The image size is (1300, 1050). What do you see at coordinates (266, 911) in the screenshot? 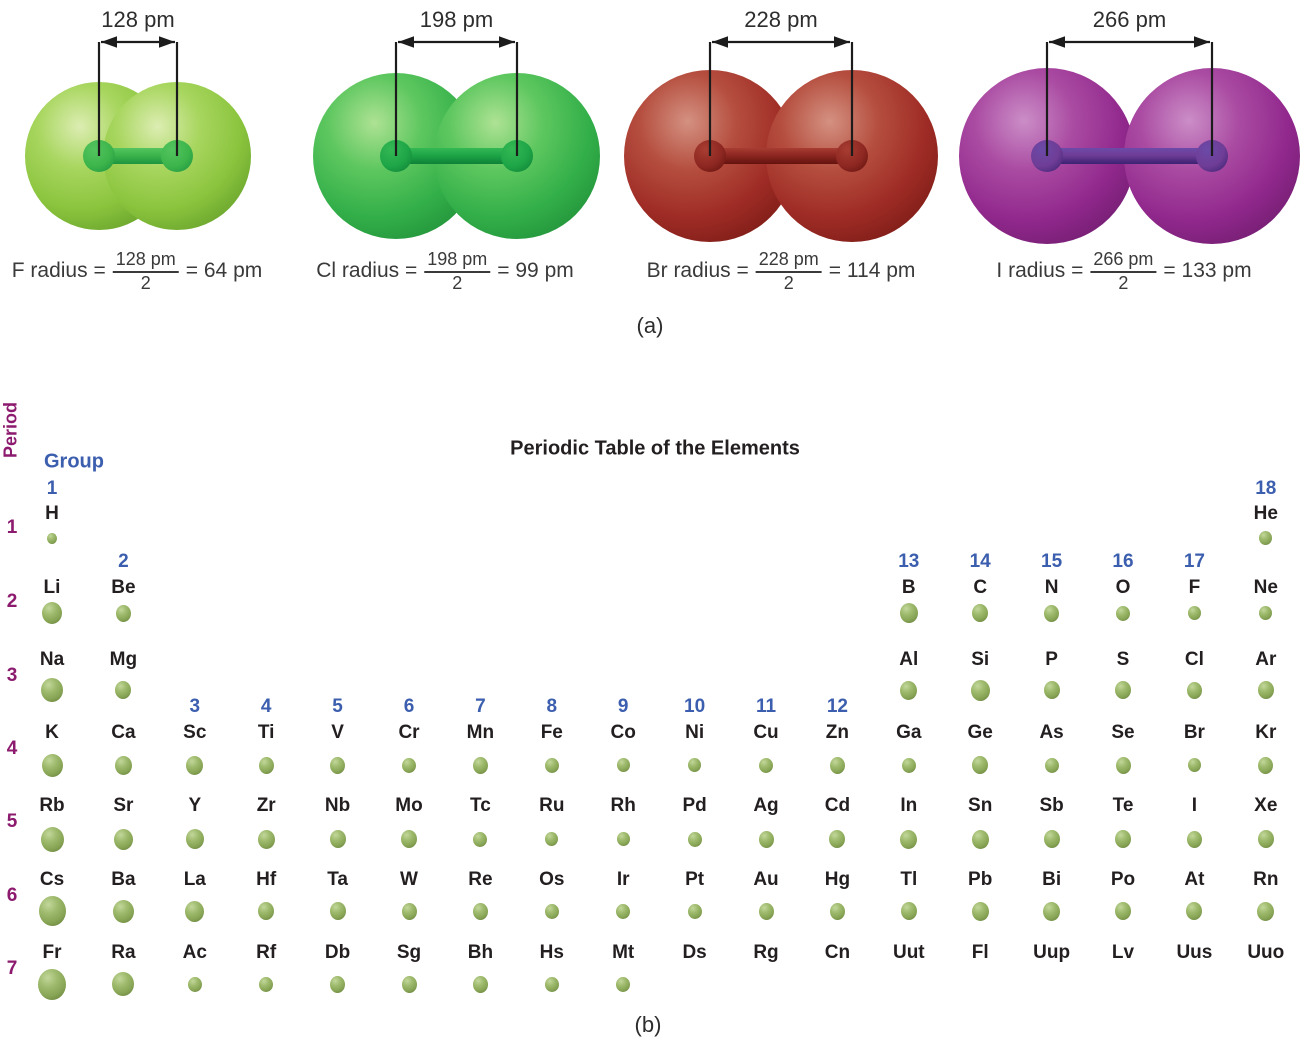
I see `atom-size-circle-Hf` at bounding box center [266, 911].